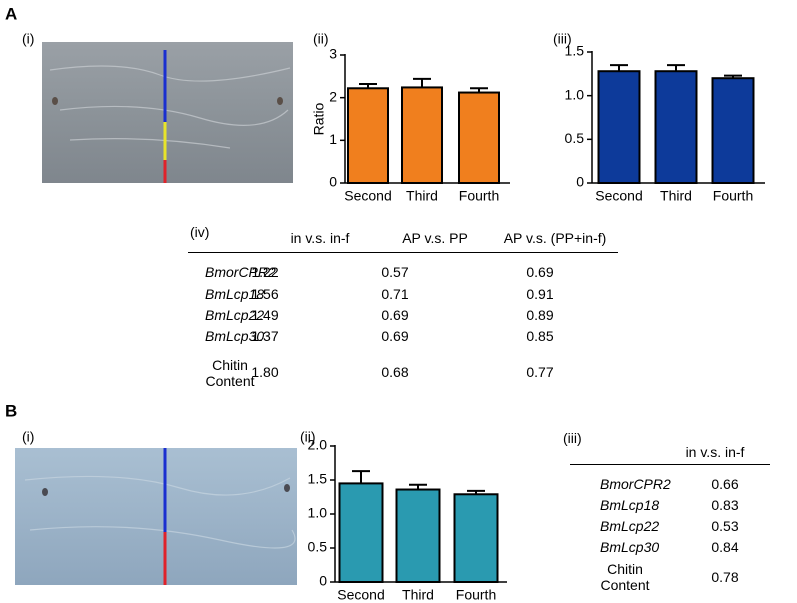  Describe the element at coordinates (265, 294) in the screenshot. I see `table-cell: 1.56` at that location.